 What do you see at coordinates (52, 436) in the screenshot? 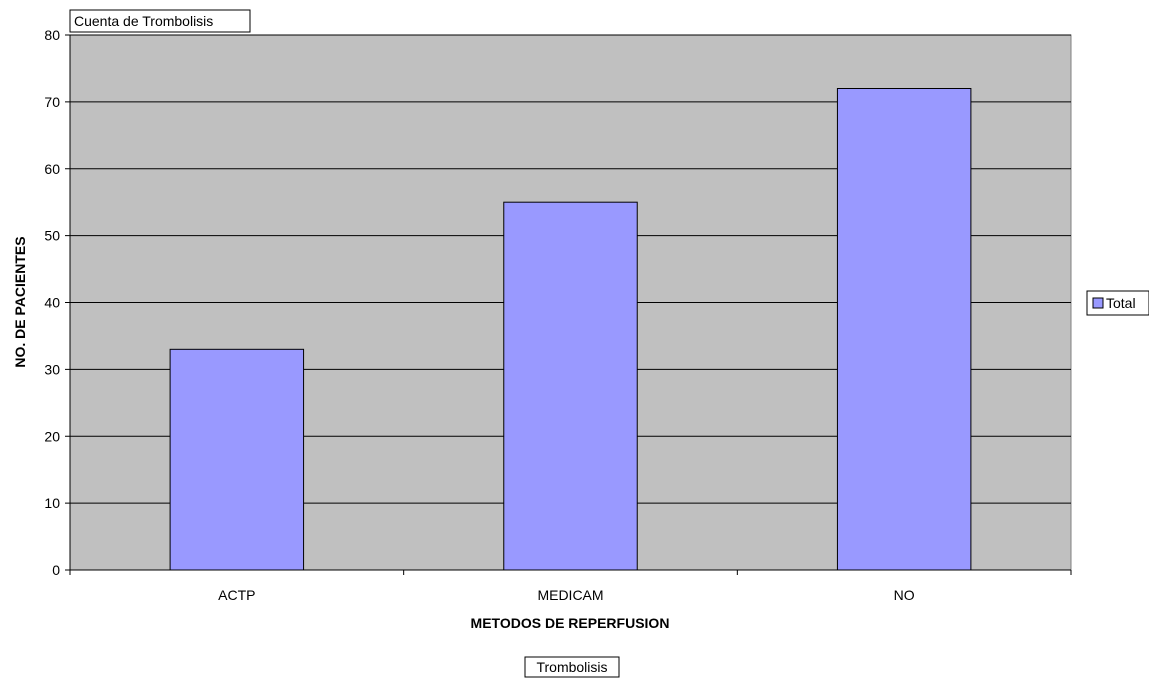
I see `y-tick-label: 20` at bounding box center [52, 436].